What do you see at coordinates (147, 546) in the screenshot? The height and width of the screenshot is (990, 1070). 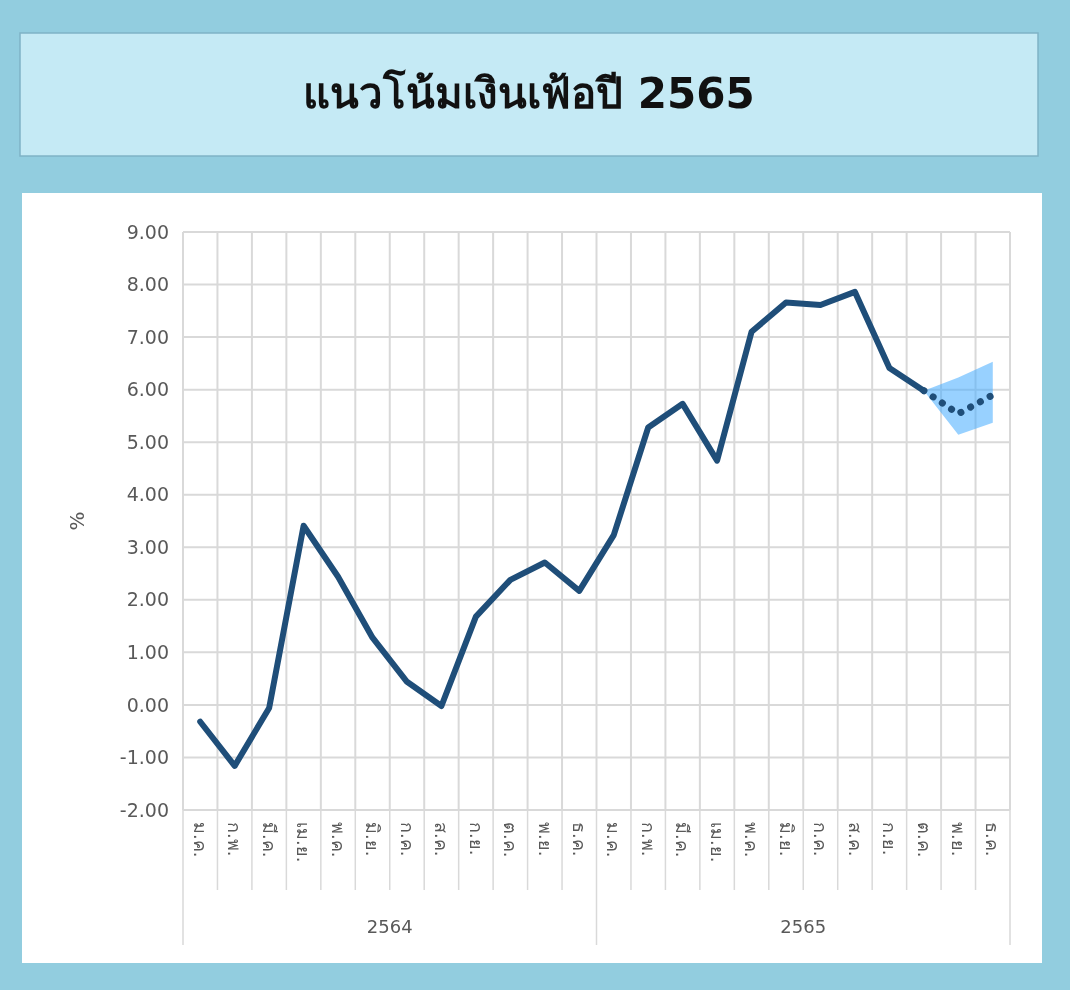 I see `y-tick-label: 3.00` at bounding box center [147, 546].